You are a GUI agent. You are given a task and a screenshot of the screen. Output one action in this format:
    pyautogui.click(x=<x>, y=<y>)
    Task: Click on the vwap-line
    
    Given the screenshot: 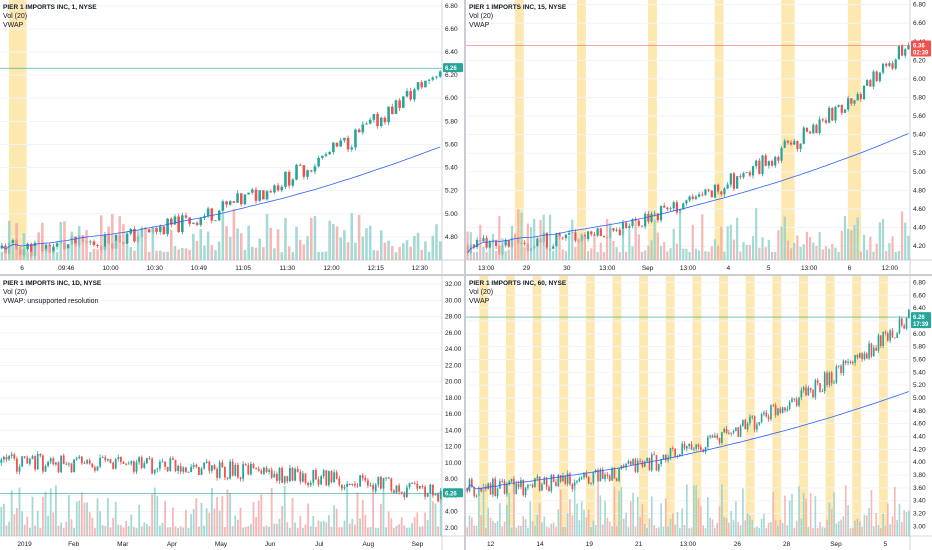 What is the action you would take?
    pyautogui.click(x=688, y=193)
    